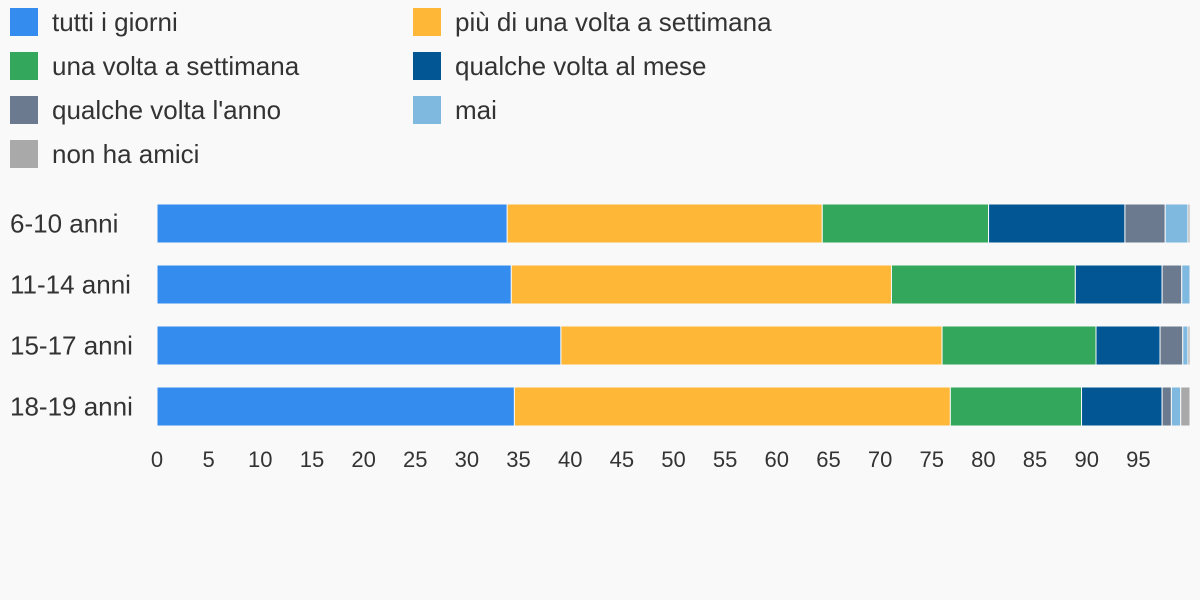  I want to click on x-tick-label: 60, so click(777, 459).